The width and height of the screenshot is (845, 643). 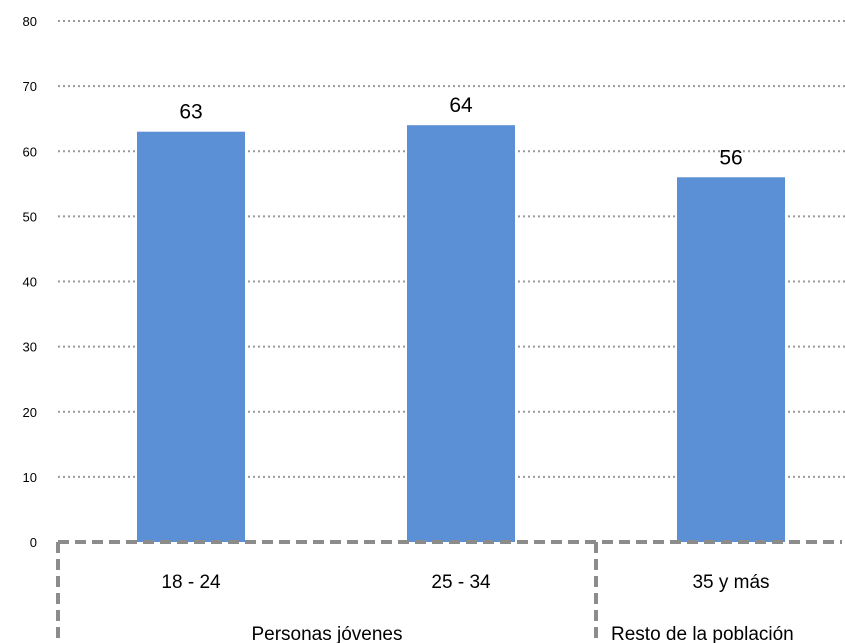 What do you see at coordinates (461, 582) in the screenshot?
I see `x-category-label: 25 - 34` at bounding box center [461, 582].